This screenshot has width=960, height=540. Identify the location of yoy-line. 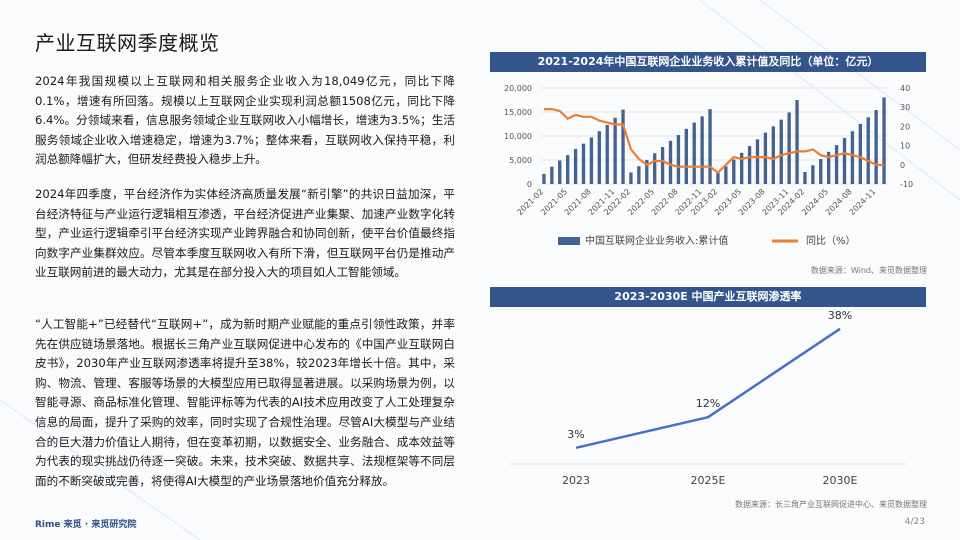
(714, 140).